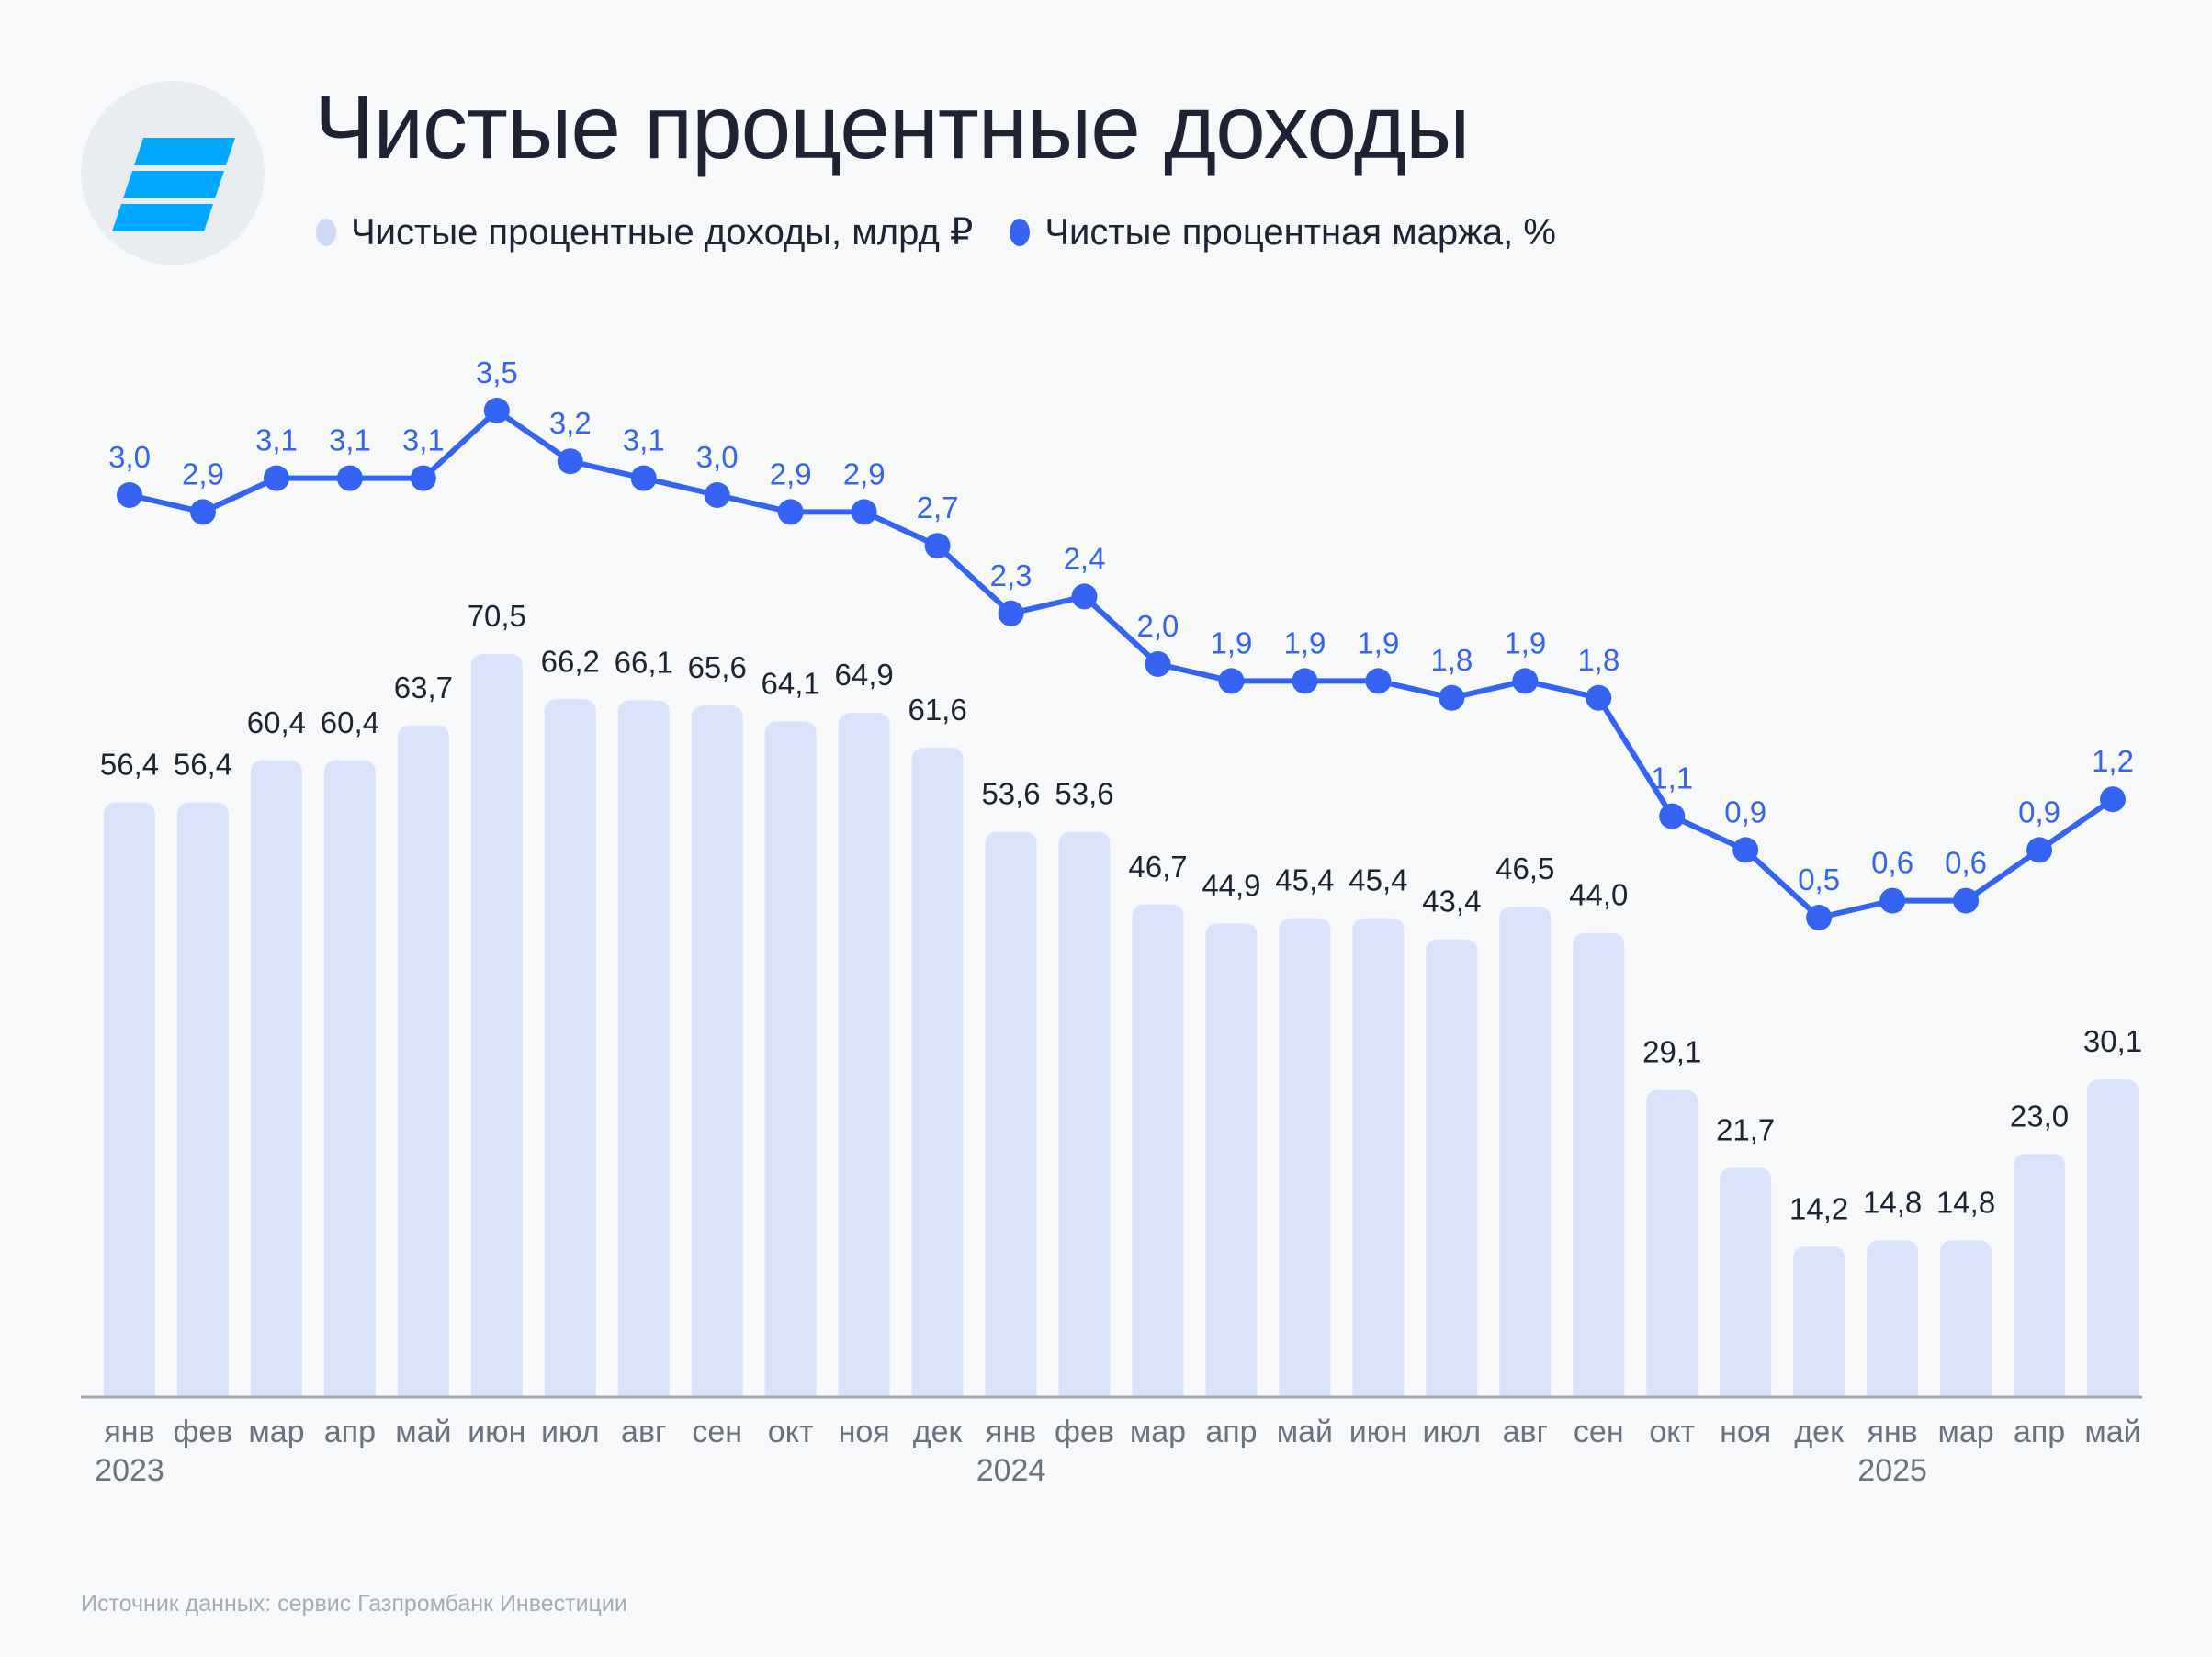 This screenshot has width=2212, height=1657. Describe the element at coordinates (1451, 660) in the screenshot. I see `line-value-label: 1,8` at that location.